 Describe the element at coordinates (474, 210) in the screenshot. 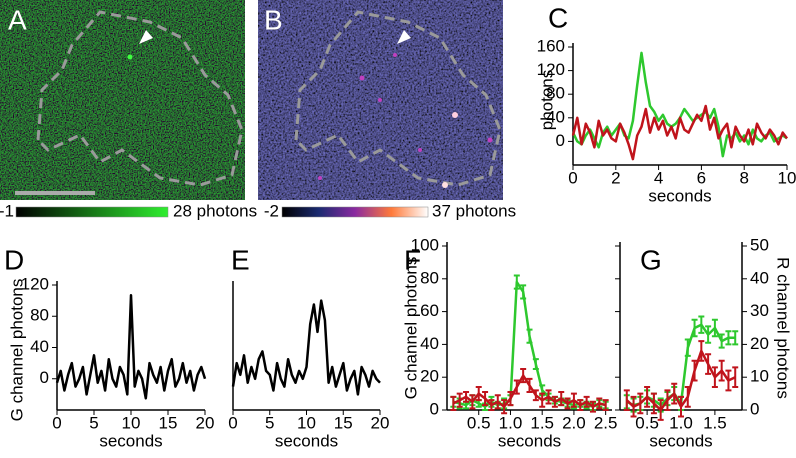

I see `colorbar-label: 37 photons` at that location.